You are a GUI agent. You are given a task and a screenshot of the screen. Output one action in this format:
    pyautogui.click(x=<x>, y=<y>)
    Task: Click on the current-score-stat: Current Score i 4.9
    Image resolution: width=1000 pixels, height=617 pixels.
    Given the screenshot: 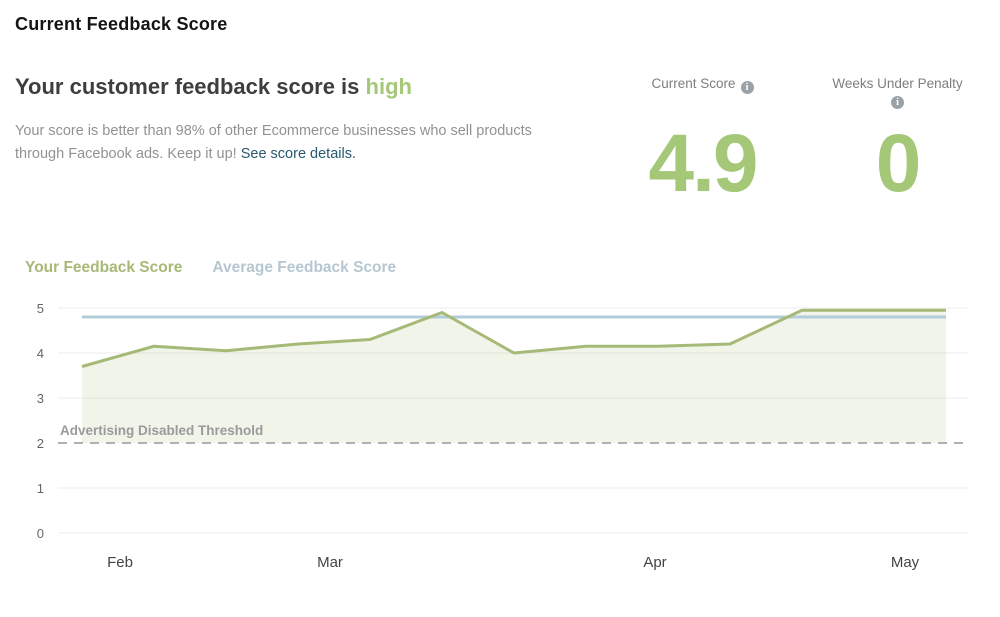 What is the action you would take?
    pyautogui.click(x=702, y=145)
    